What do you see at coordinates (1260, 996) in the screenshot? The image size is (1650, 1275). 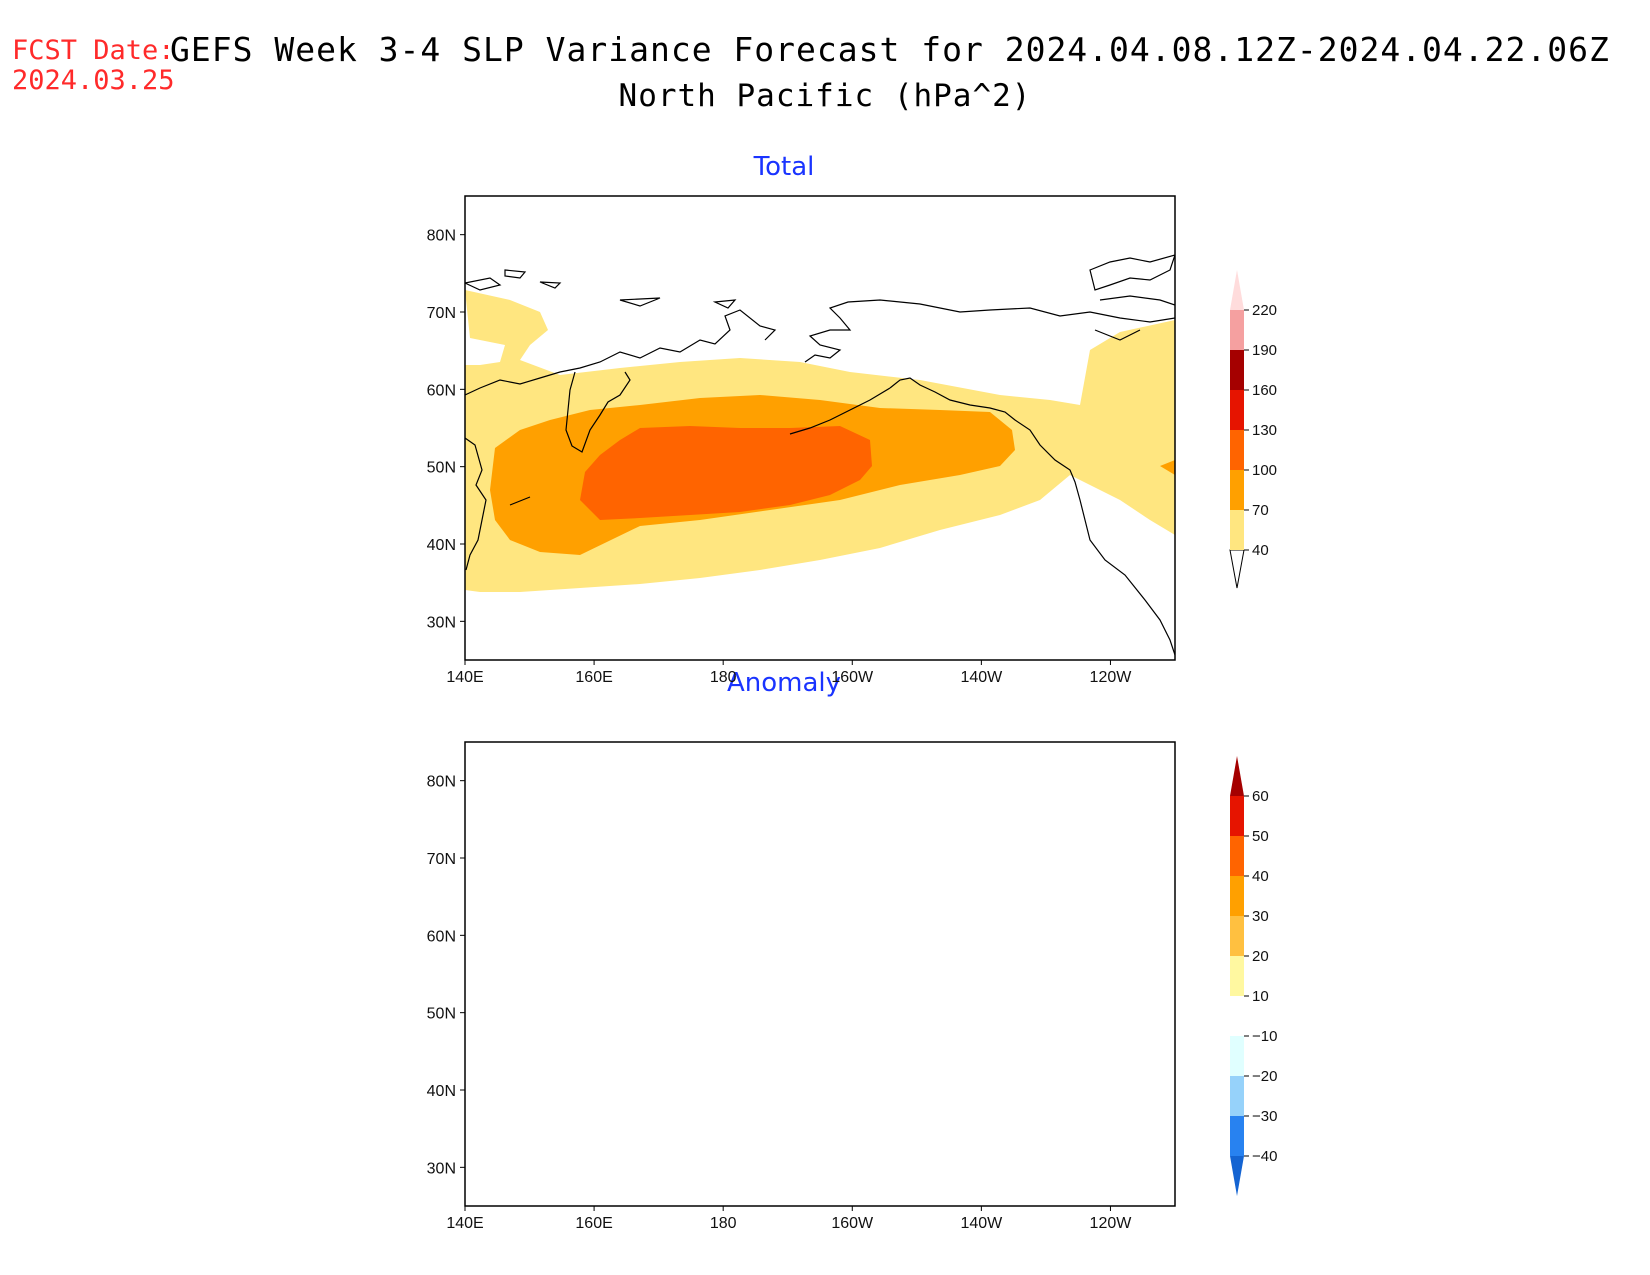 I see `colorbar-label: 10` at bounding box center [1260, 996].